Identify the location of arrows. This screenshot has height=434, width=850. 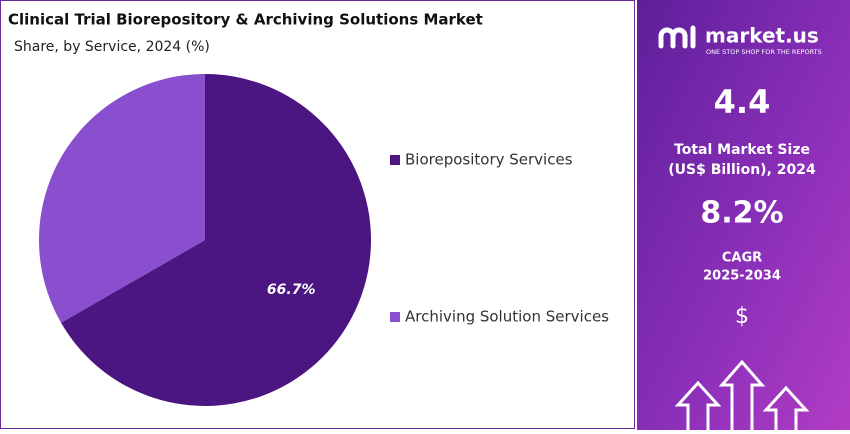
(742, 394).